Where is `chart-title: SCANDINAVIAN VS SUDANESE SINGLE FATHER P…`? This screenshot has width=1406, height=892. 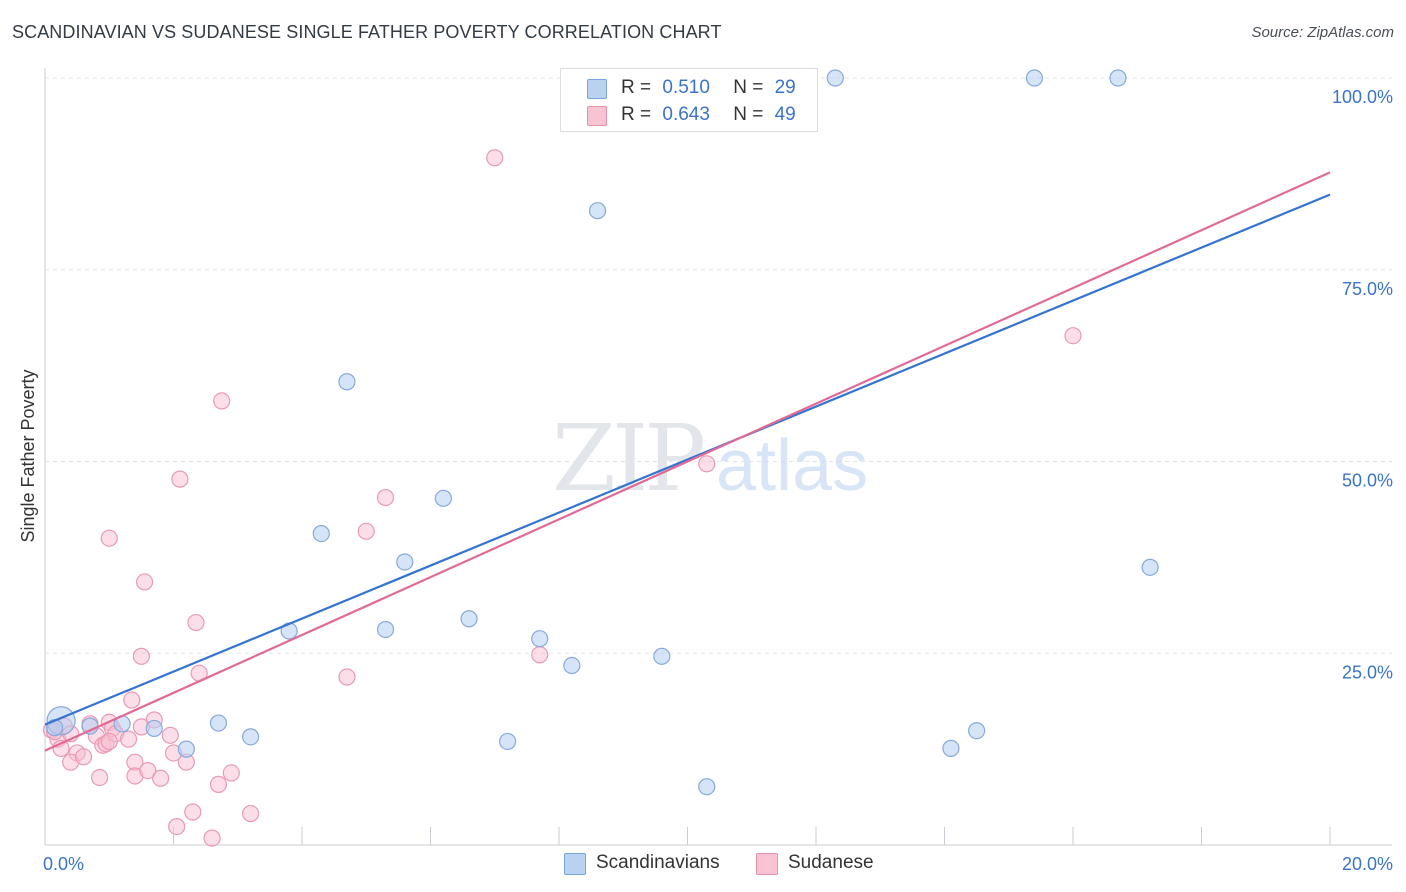 chart-title: SCANDINAVIAN VS SUDANESE SINGLE FATHER P… is located at coordinates (367, 32).